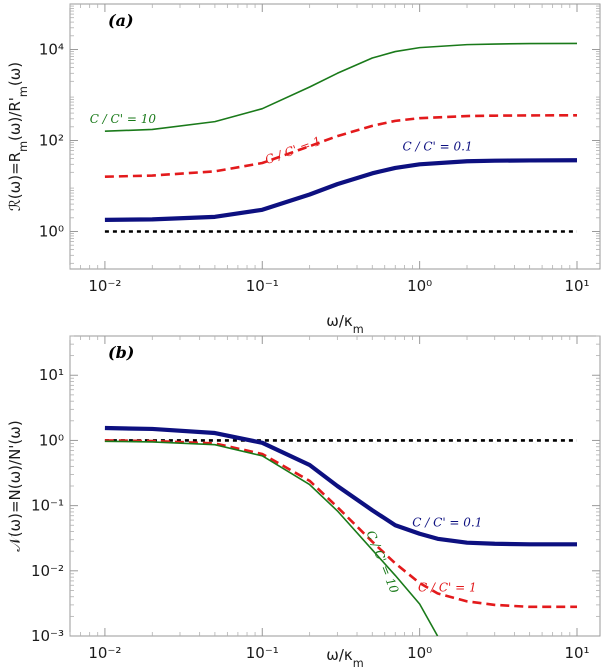 The image size is (606, 667). I want to click on y-tick-label: 10⁻¹, so click(47, 506).